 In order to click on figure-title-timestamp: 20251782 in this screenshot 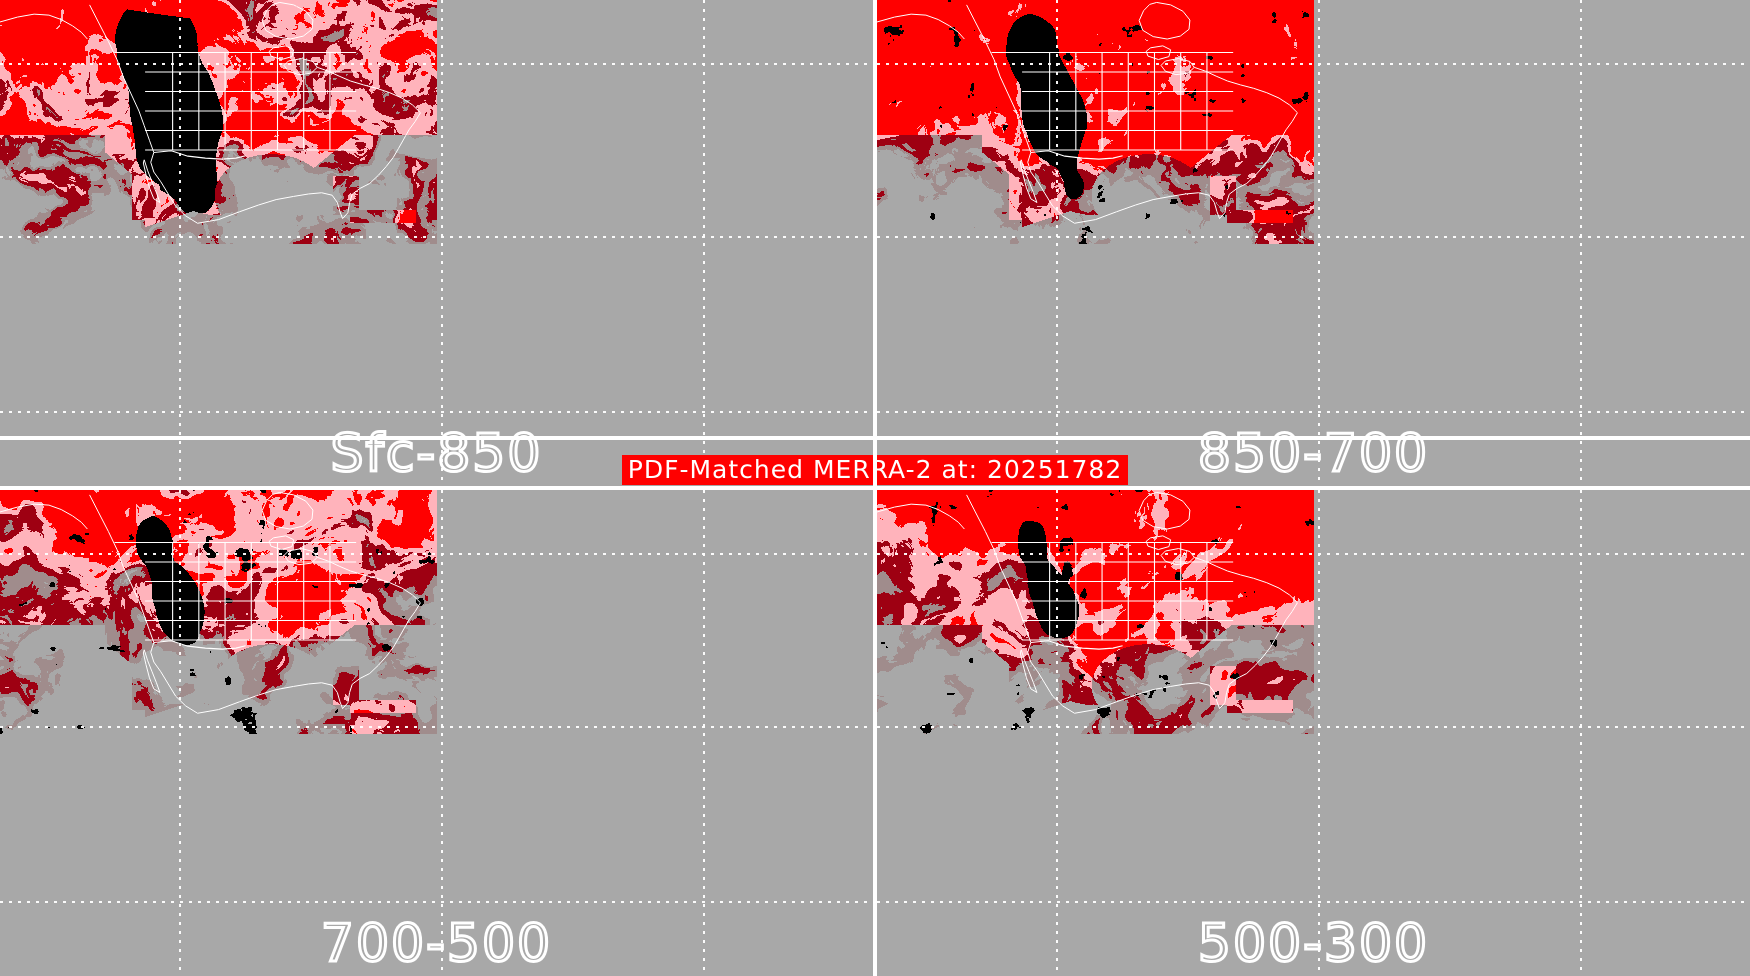, I will do `click(1054, 469)`.